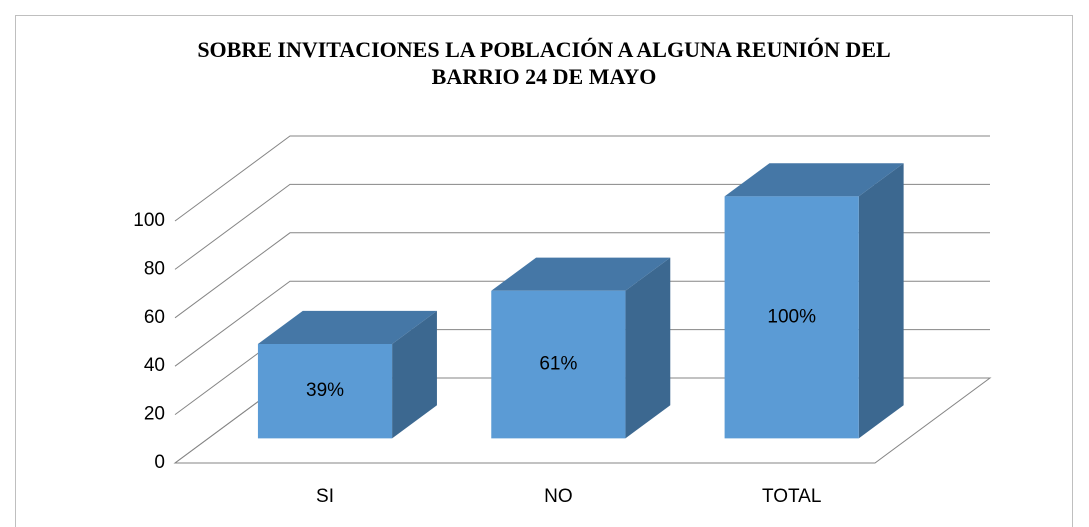 The image size is (1089, 527). Describe the element at coordinates (149, 220) in the screenshot. I see `y-tick-label: 100` at that location.